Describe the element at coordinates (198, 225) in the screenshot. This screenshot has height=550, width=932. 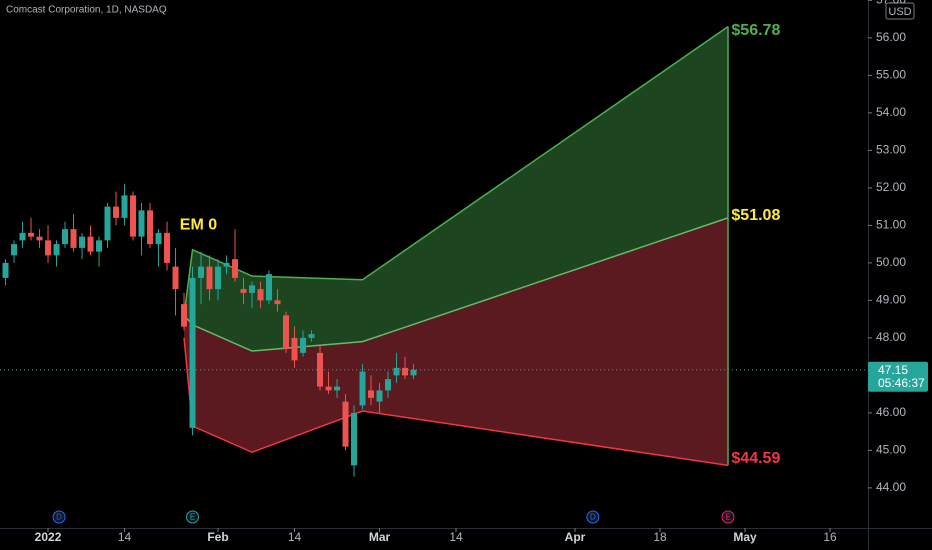
I see `annotation: EM 0` at that location.